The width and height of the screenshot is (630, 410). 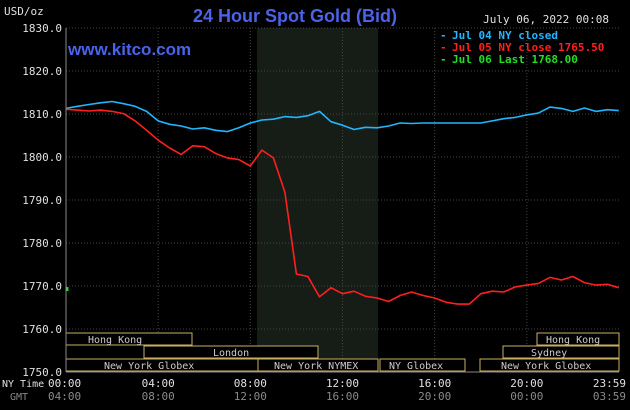 I want to click on x-tick-label-gmt: 08:00, so click(x=158, y=396).